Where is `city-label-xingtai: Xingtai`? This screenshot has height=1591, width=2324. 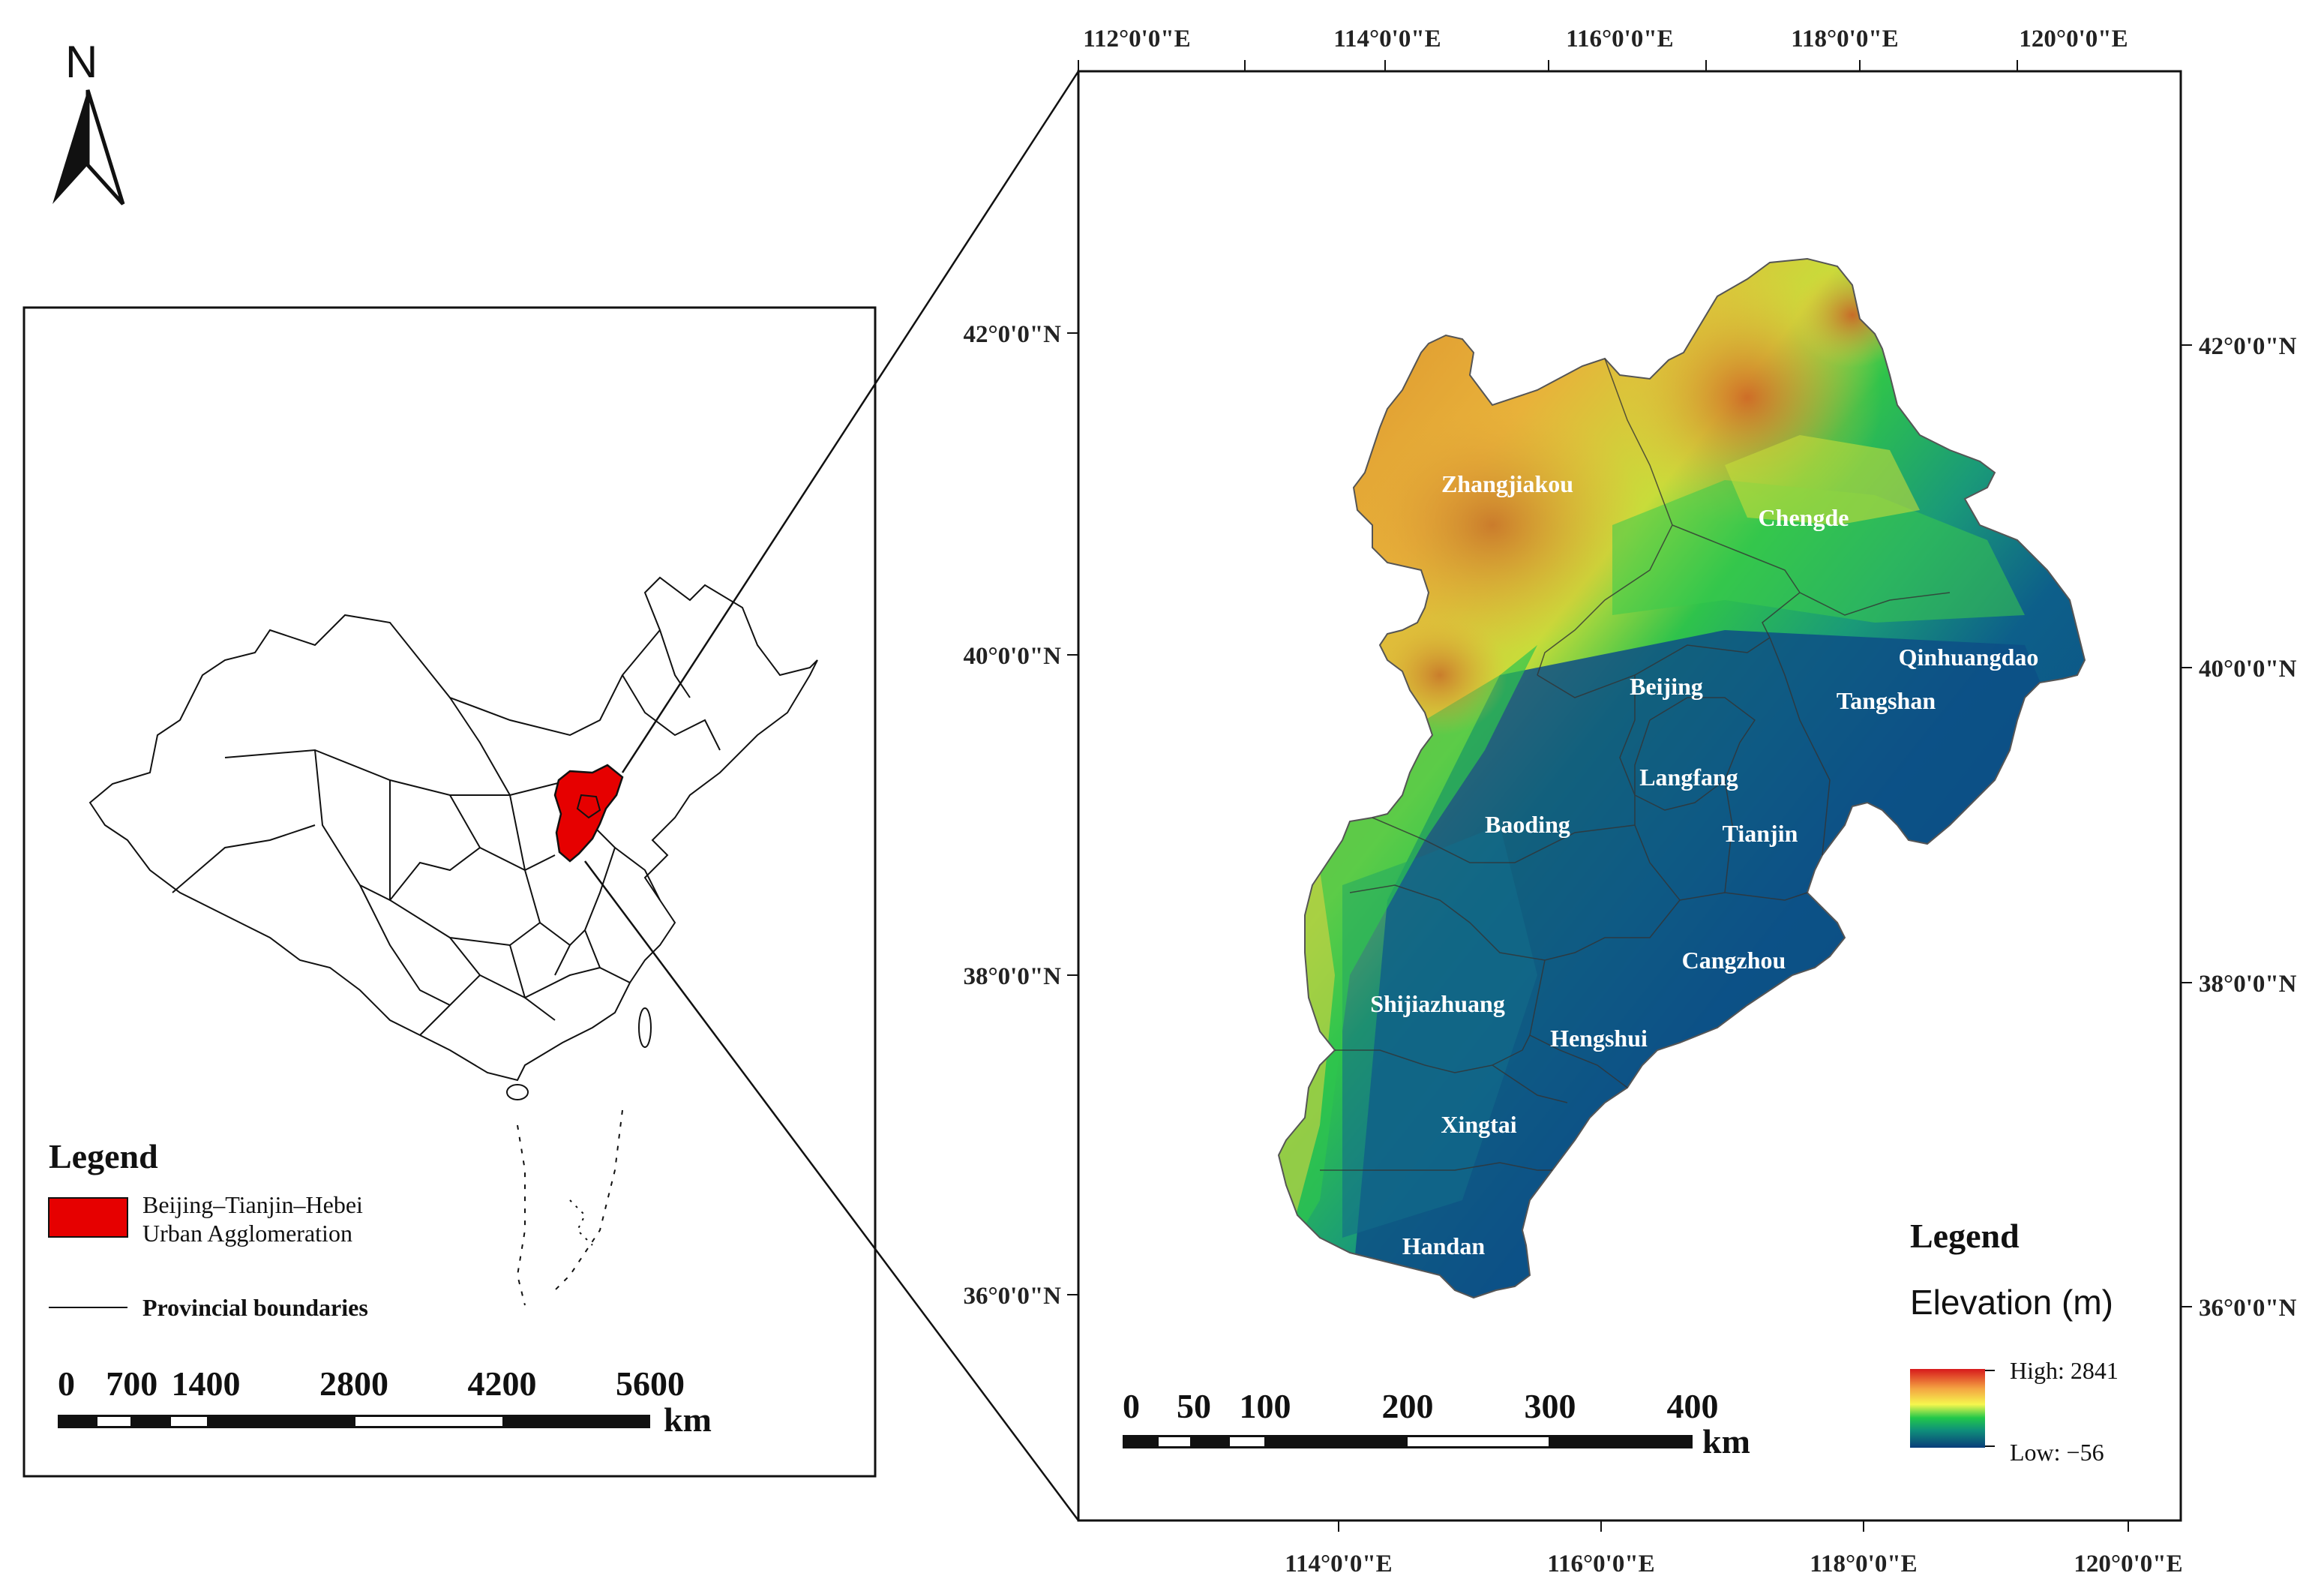 city-label-xingtai: Xingtai is located at coordinates (1478, 1124).